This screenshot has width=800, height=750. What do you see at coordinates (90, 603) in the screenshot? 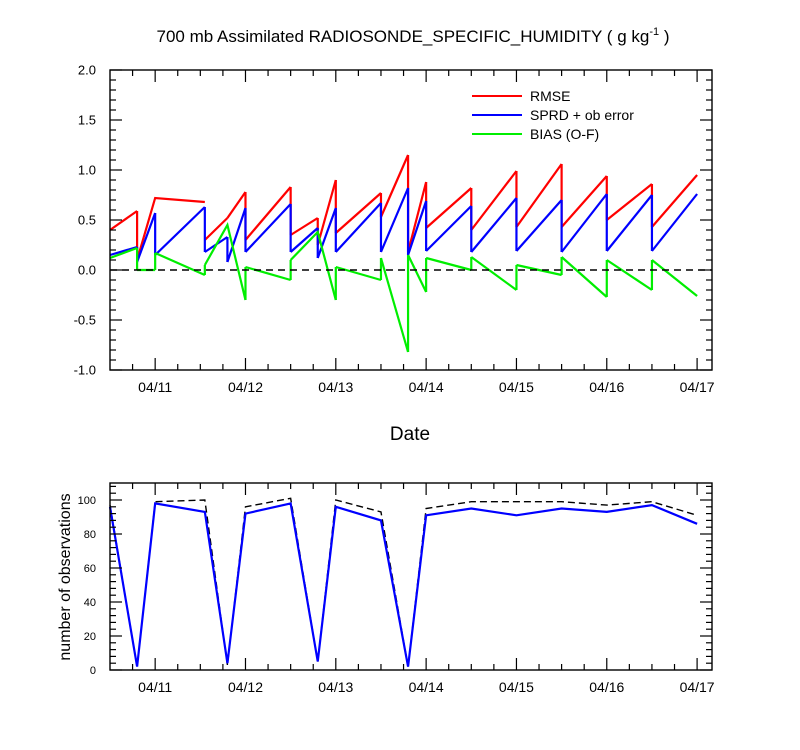
I see `y-tick-label: 40` at bounding box center [90, 603].